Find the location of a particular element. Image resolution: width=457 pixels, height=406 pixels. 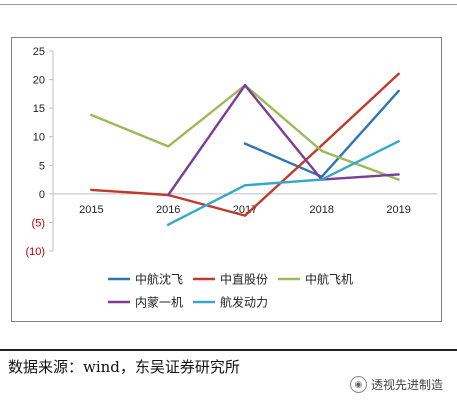

y-tick-label: 0 is located at coordinates (42, 195).